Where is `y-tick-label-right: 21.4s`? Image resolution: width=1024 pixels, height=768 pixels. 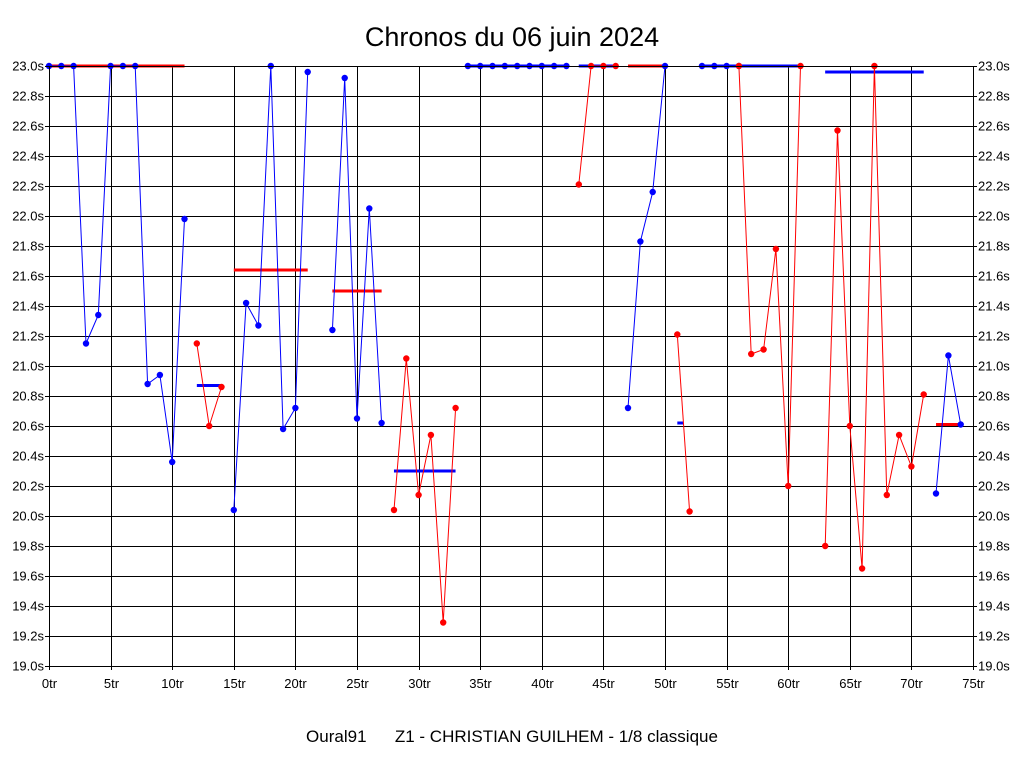
y-tick-label-right: 21.4s is located at coordinates (994, 306).